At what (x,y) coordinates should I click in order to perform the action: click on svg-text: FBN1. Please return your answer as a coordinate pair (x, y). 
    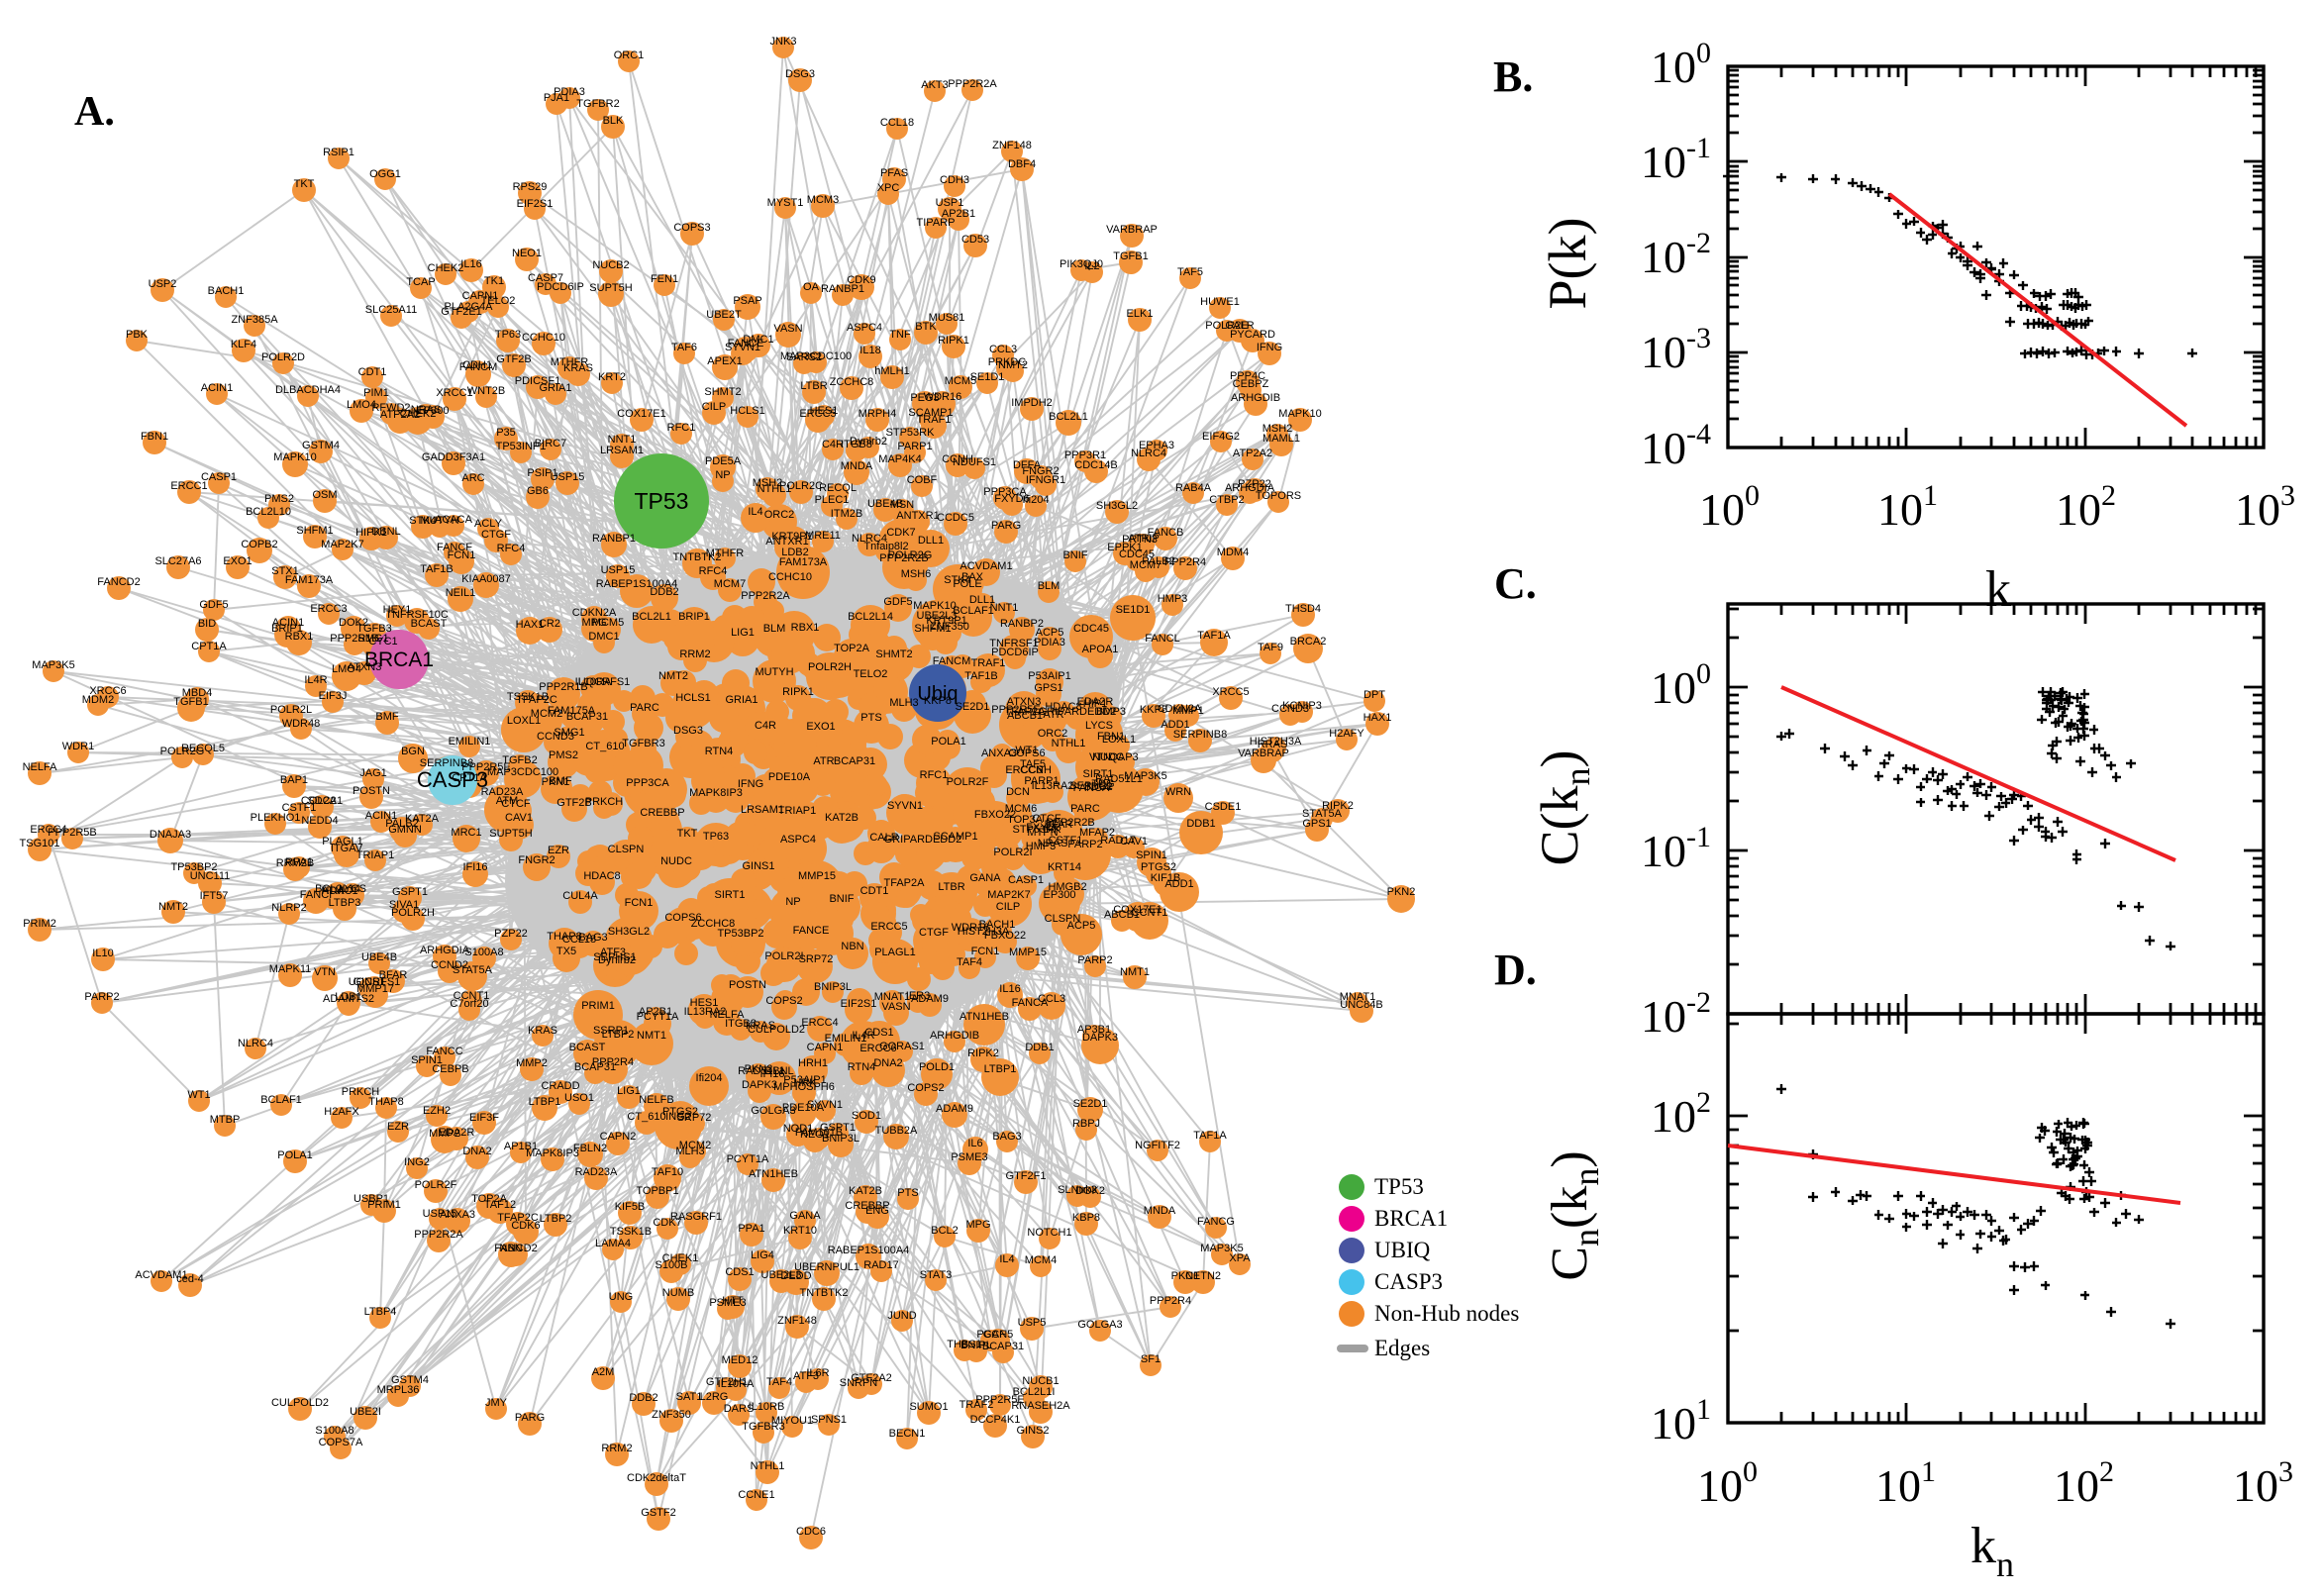
    Looking at the image, I should click on (1111, 737).